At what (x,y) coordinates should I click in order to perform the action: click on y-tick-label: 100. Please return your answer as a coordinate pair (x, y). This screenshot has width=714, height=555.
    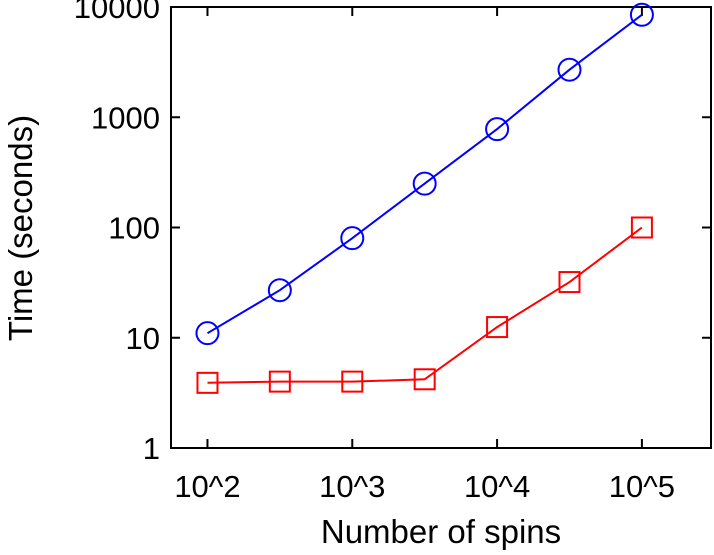
    Looking at the image, I should click on (134, 228).